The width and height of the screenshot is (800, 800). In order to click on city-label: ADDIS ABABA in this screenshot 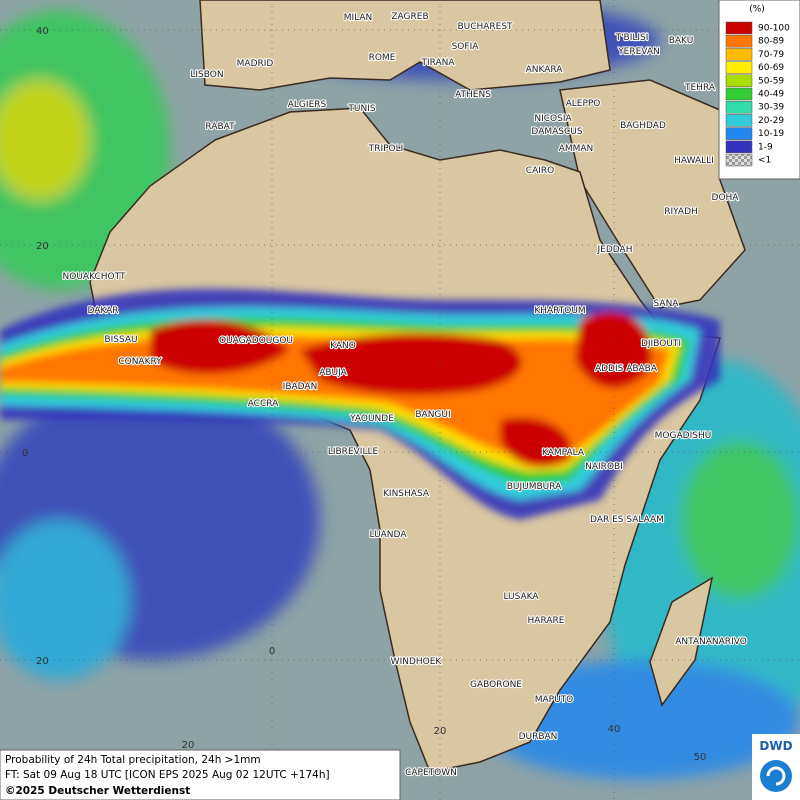, I will do `click(626, 369)`.